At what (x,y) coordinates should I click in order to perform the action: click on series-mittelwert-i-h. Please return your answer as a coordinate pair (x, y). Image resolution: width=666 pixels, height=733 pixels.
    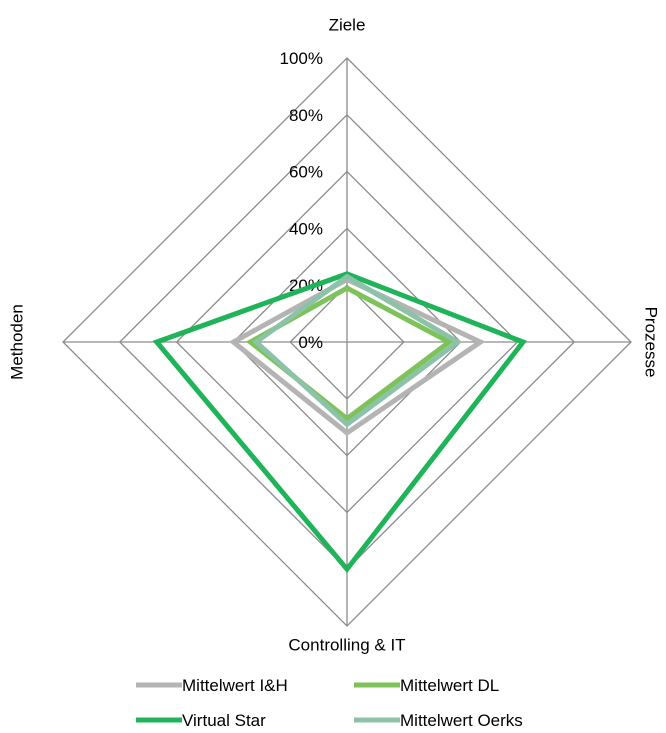
    Looking at the image, I should click on (357, 356).